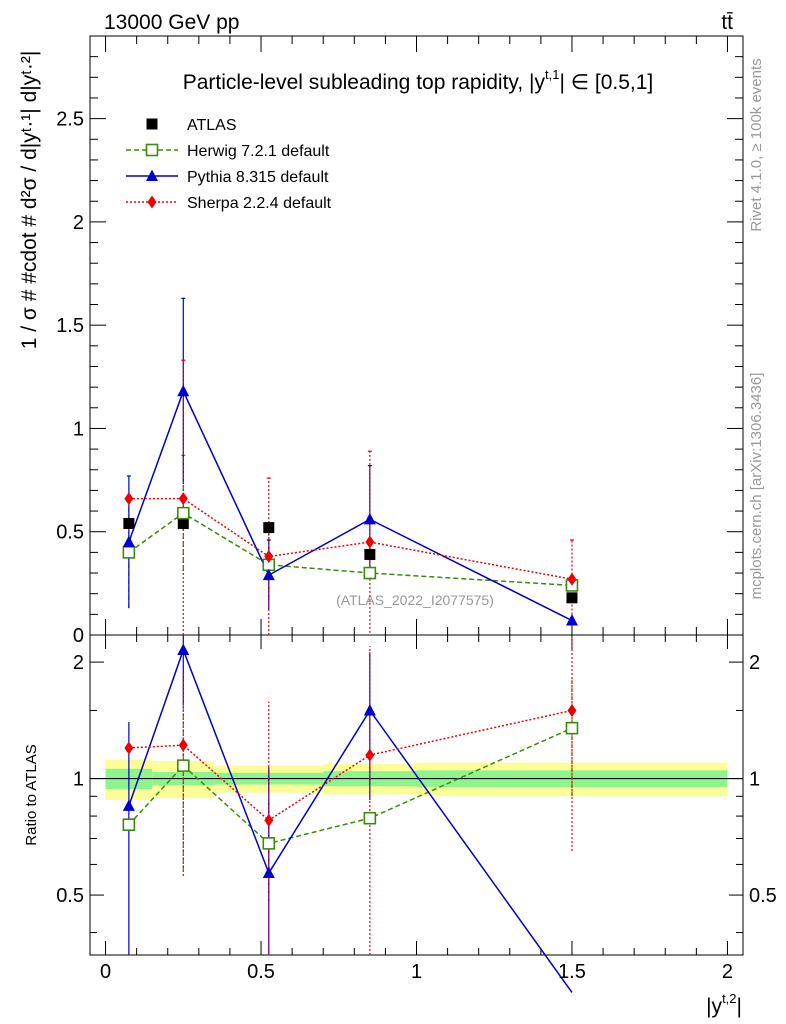 Image resolution: width=786 pixels, height=1024 pixels. Describe the element at coordinates (754, 663) in the screenshot. I see `ratio-y-tick-label-right: 2` at that location.